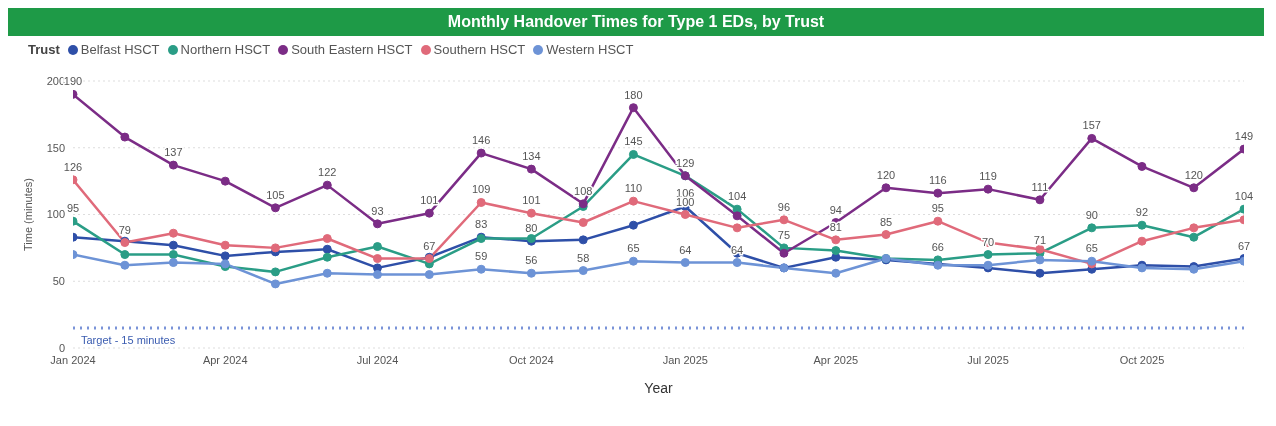 This screenshot has width=1276, height=426. Describe the element at coordinates (636, 22) in the screenshot. I see `chart-title: Monthly Handover Times for Type 1 EDs, by Trust` at that location.